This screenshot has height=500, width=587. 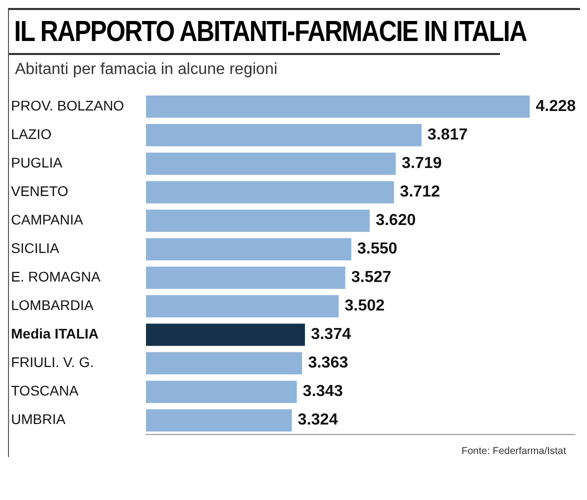 I want to click on y-tick-label: LAZIO, so click(x=31, y=134).